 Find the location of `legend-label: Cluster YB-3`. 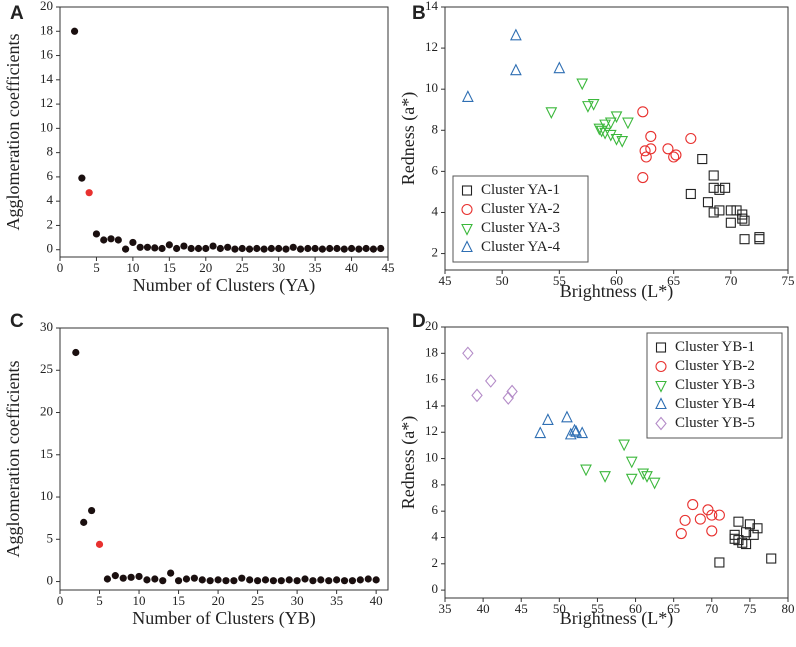

legend-label: Cluster YB-3 is located at coordinates (715, 385).